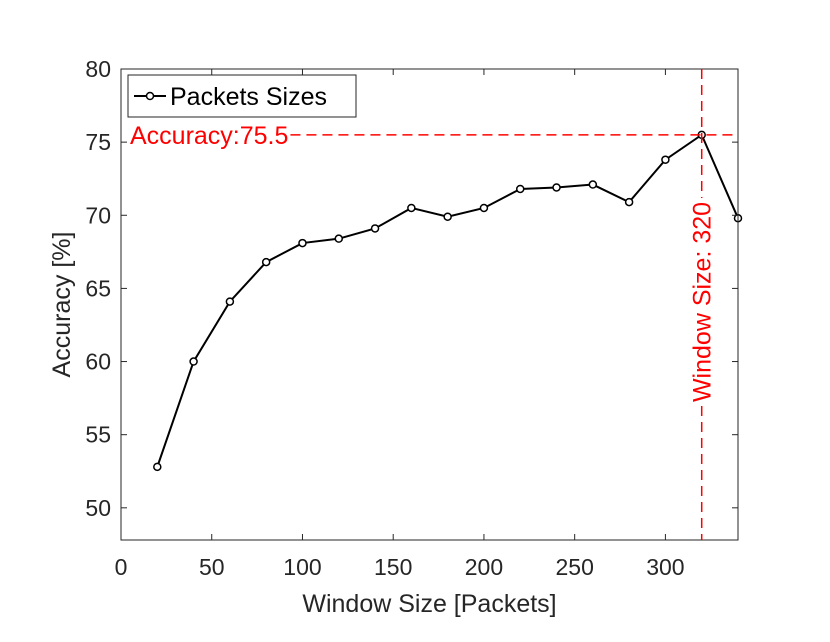 This screenshot has width=830, height=642. Describe the element at coordinates (98, 362) in the screenshot. I see `y-tick-label: 60` at that location.